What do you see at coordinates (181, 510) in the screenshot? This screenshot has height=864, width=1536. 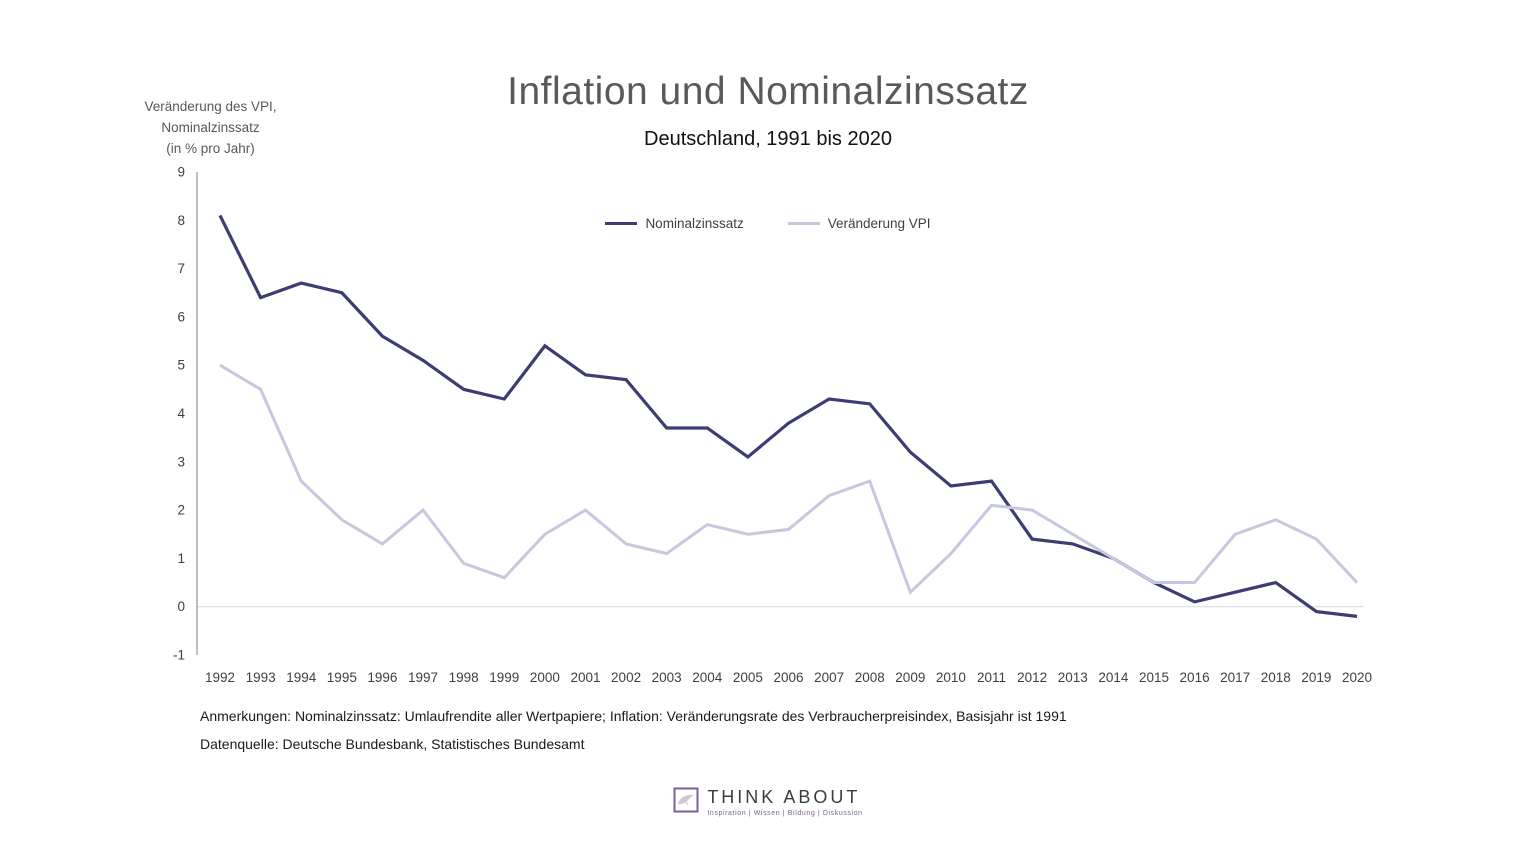 I see `svg-text: 2` at bounding box center [181, 510].